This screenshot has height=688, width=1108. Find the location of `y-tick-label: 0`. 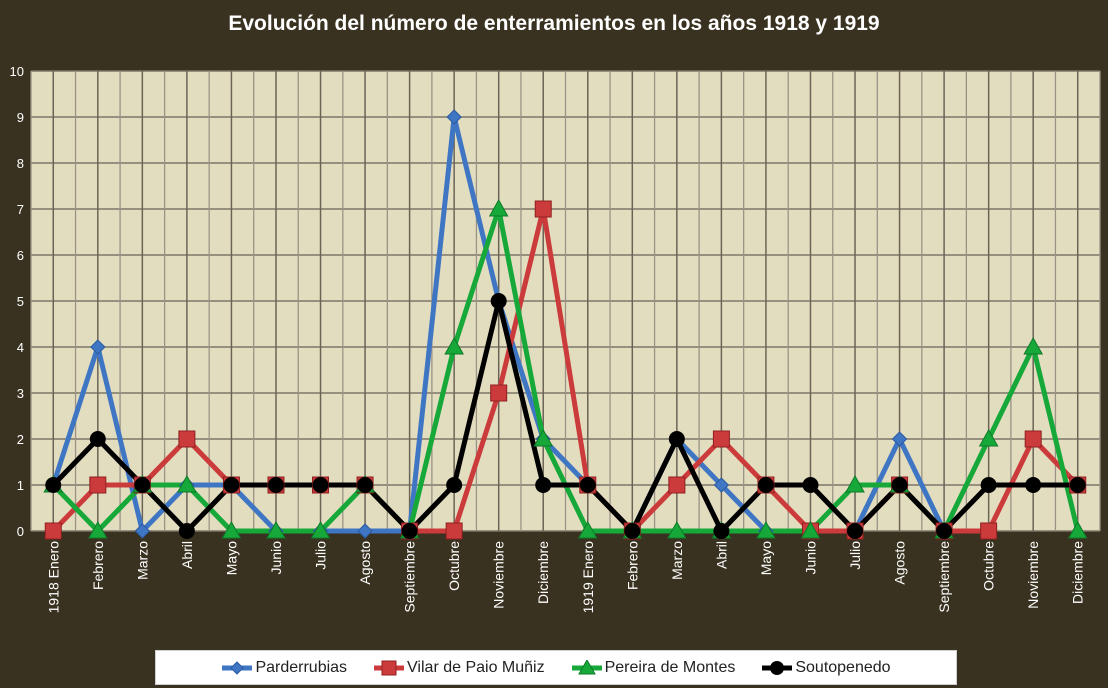

y-tick-label: 0 is located at coordinates (20, 531).